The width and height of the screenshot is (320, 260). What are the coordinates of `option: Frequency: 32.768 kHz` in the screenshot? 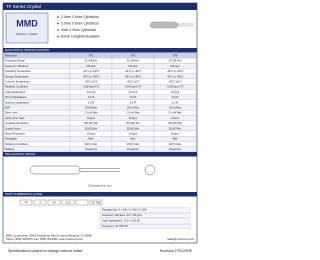 It's located at (115, 226).